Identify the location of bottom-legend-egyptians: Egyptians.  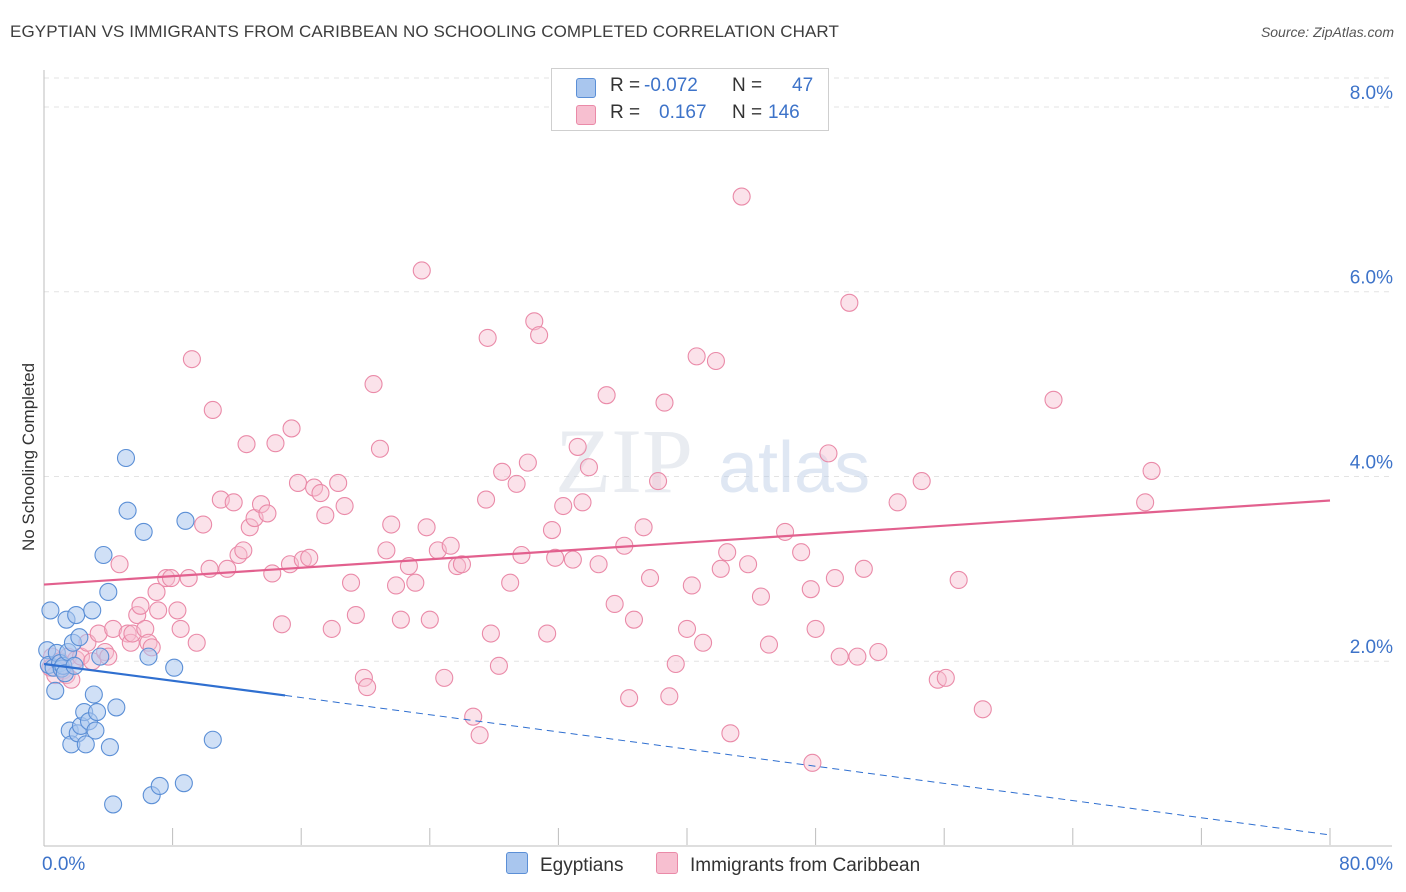
(564, 864).